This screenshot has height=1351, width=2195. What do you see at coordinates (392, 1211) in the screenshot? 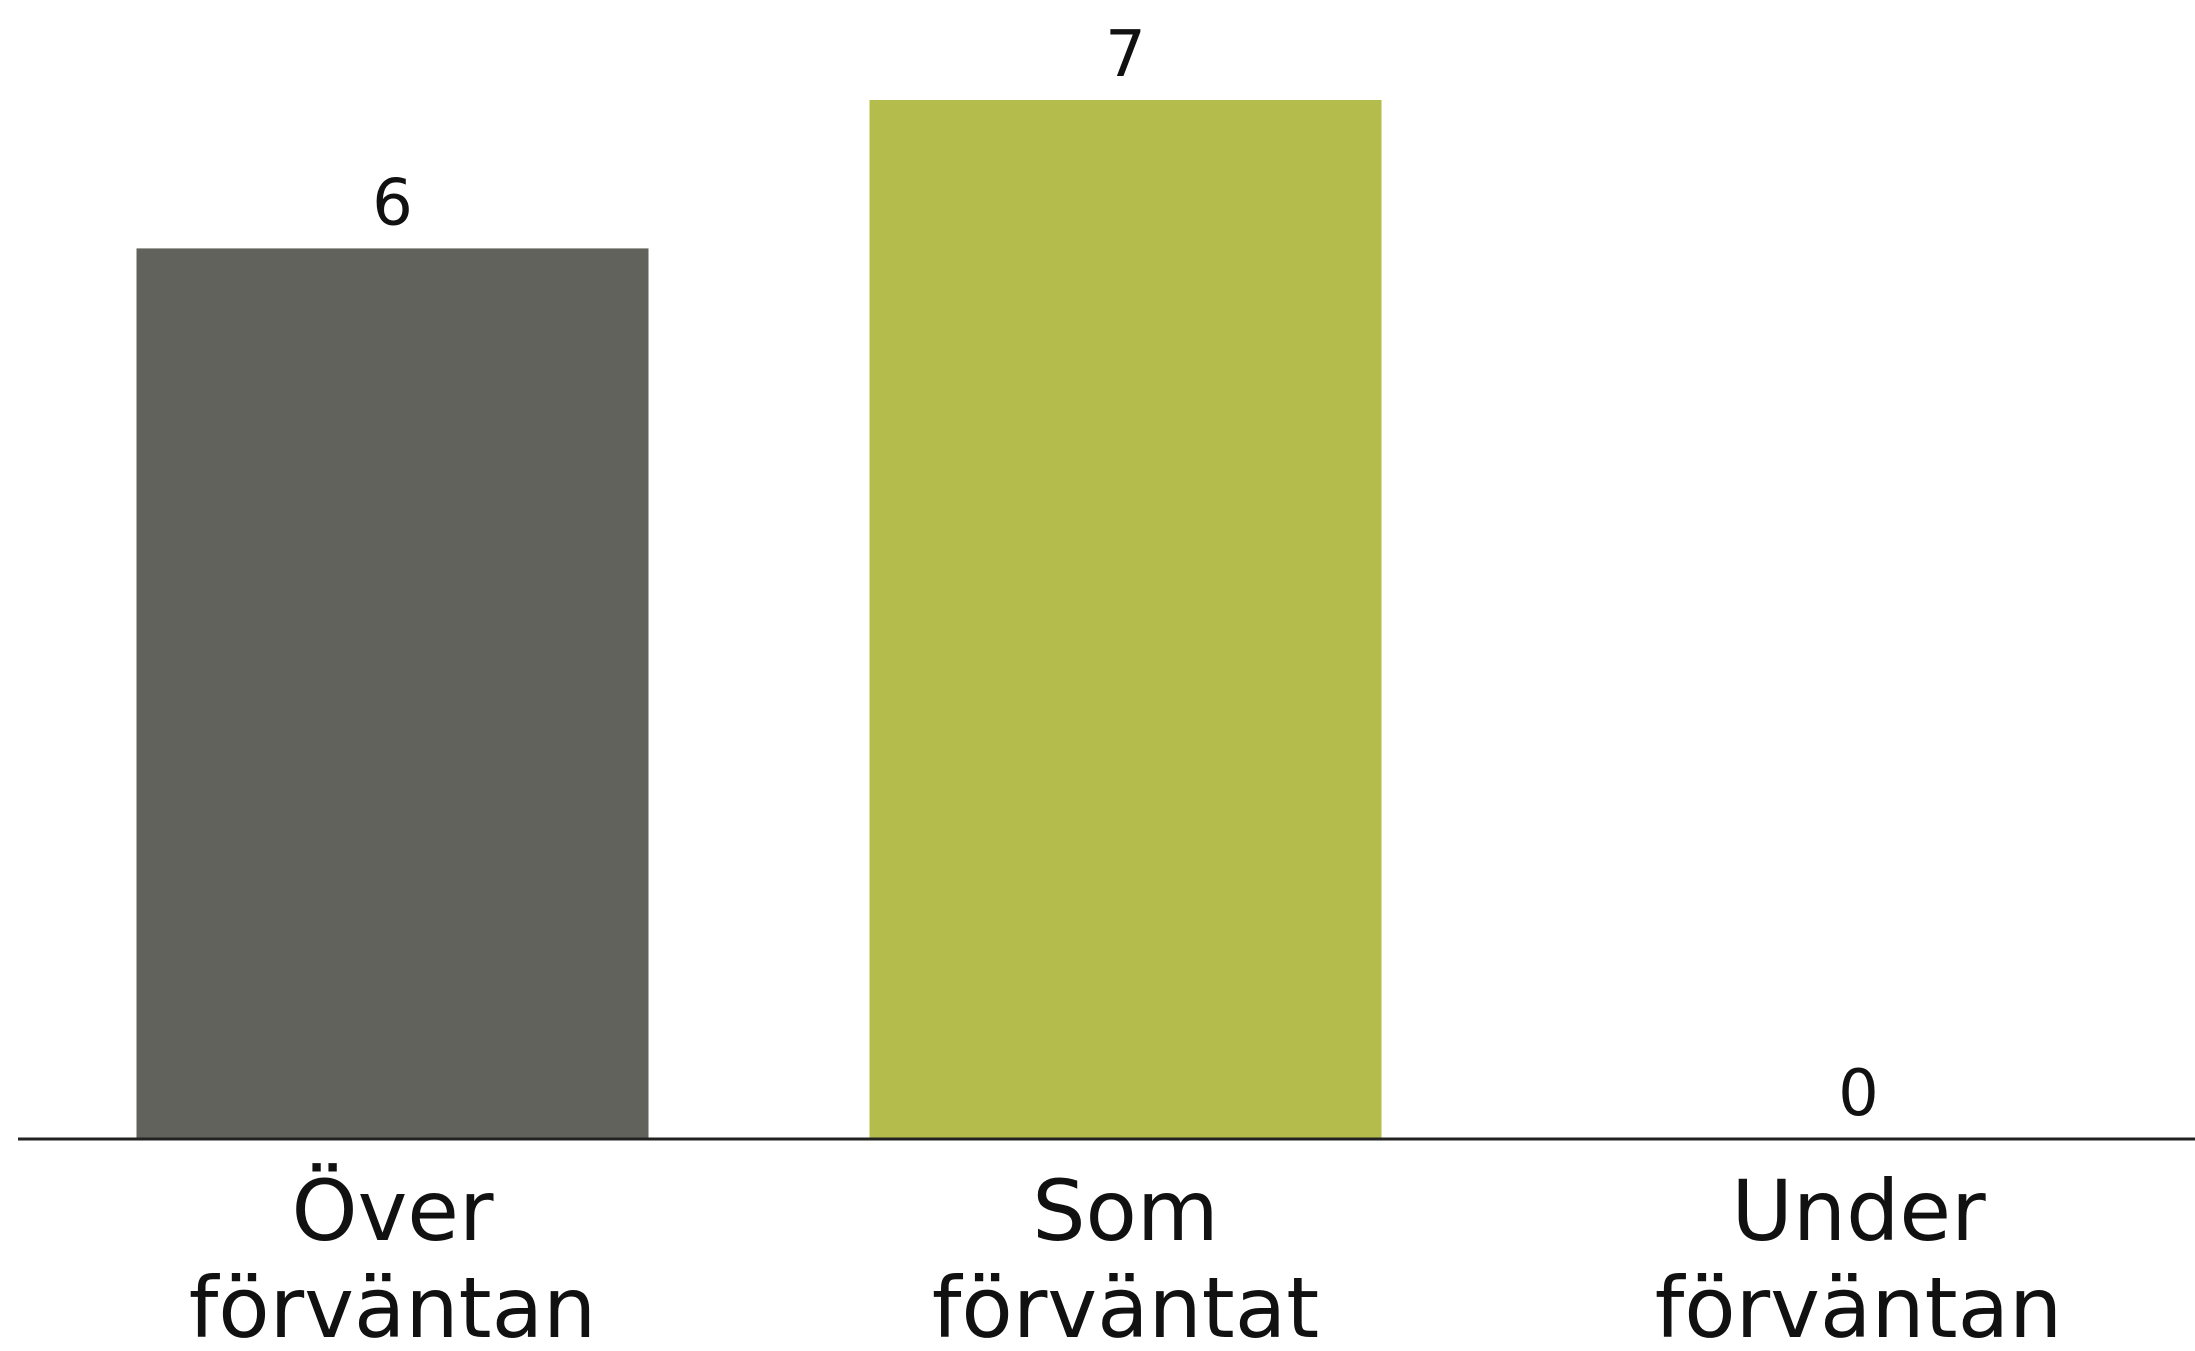
I see `category-label-0-line-0: Över` at bounding box center [392, 1211].